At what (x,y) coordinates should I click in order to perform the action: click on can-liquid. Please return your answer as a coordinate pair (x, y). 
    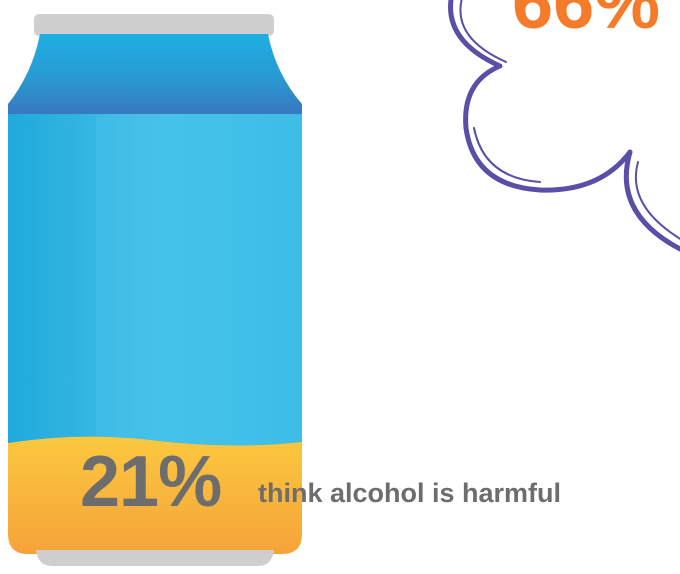
    Looking at the image, I should click on (155, 495).